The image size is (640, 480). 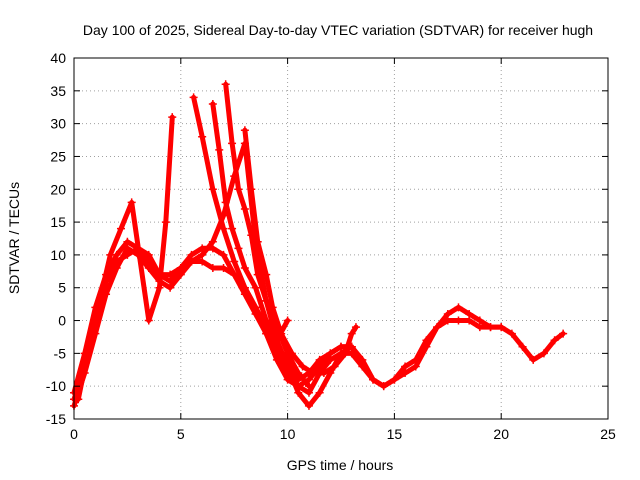 What do you see at coordinates (58, 189) in the screenshot?
I see `y-tick-label: 20` at bounding box center [58, 189].